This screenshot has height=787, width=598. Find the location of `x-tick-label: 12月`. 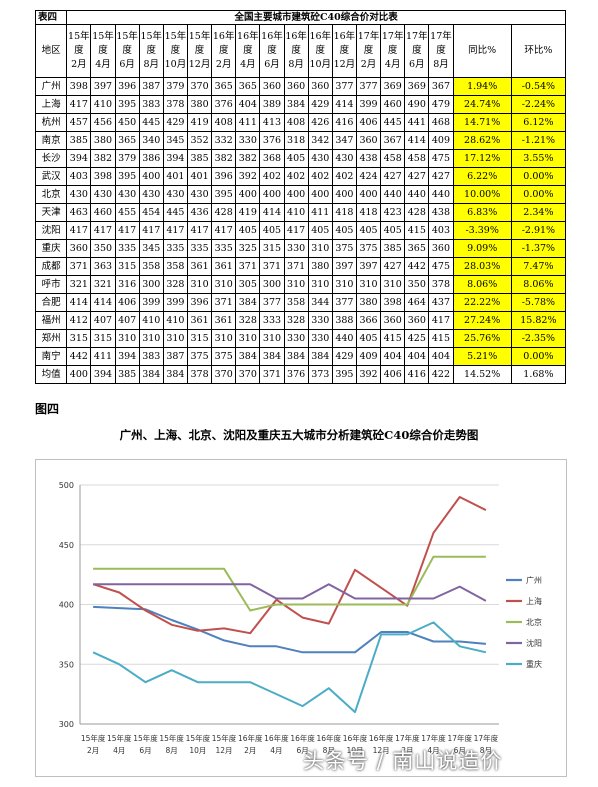

x-tick-label: 12月 is located at coordinates (224, 750).